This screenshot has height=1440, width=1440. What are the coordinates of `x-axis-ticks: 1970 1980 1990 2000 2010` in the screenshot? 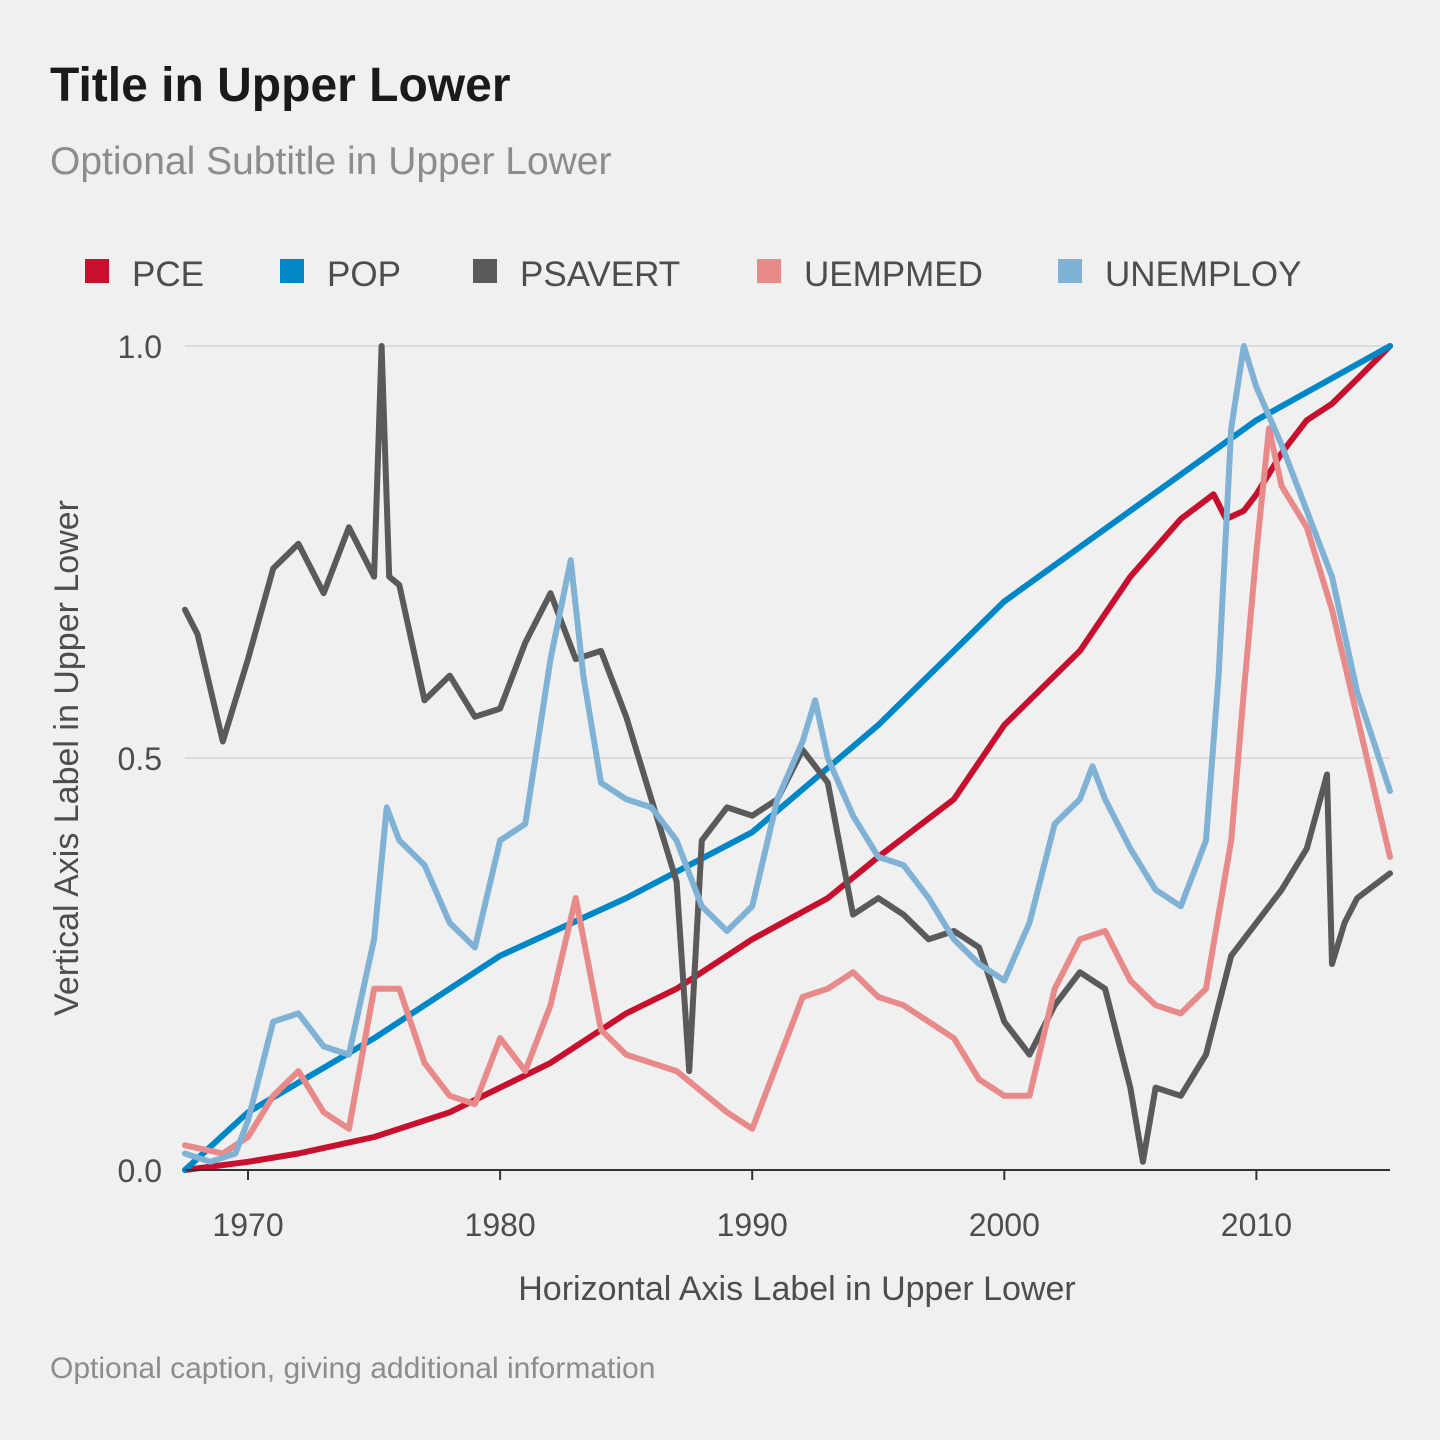 It's located at (752, 1206).